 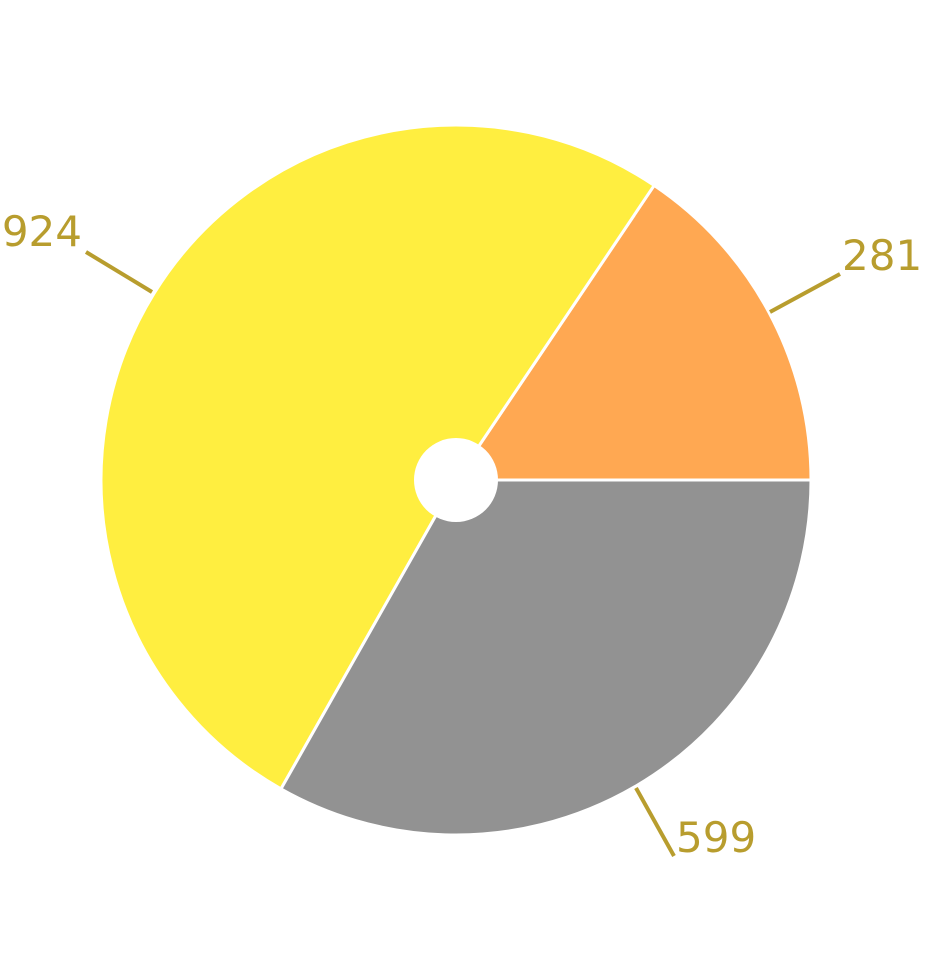 I want to click on slice-label-281: 281, so click(x=882, y=255).